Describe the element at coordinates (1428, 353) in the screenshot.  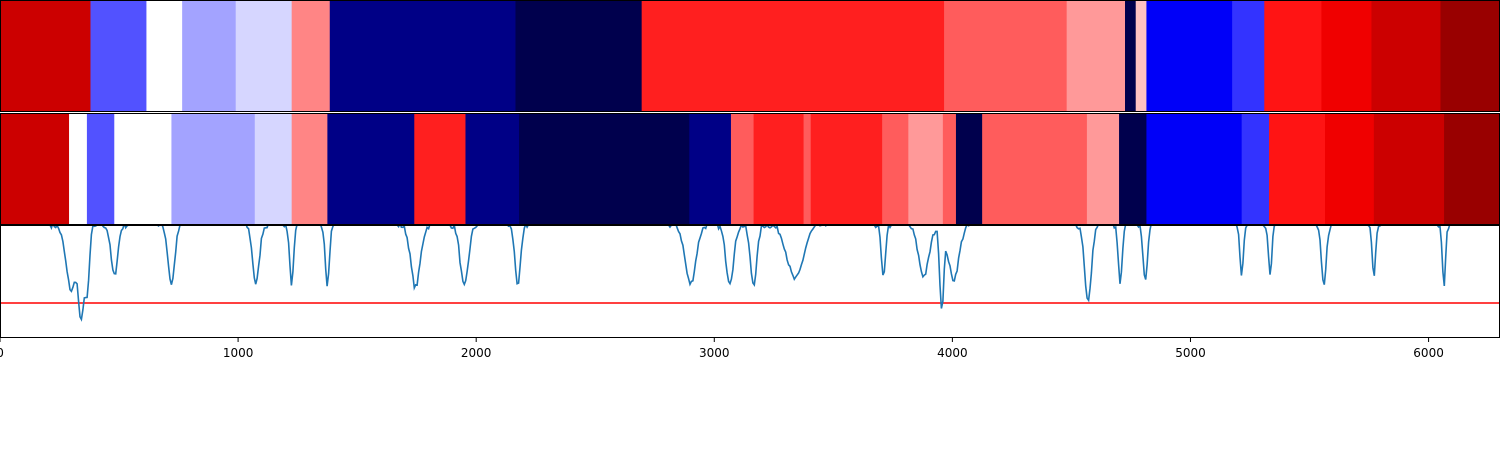
I see `x-tick-label-7: 6000` at that location.